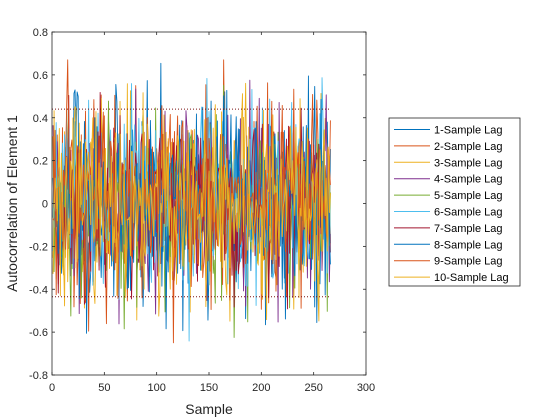 The height and width of the screenshot is (420, 560). I want to click on legend-label-lag-3: 3-Sample Lag, so click(468, 163).